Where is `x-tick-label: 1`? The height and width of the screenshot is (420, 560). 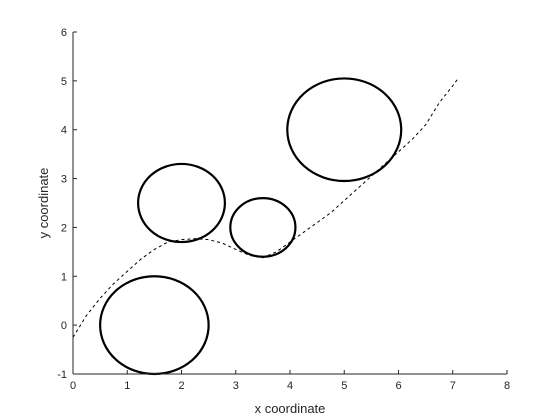 x-tick-label: 1 is located at coordinates (127, 386).